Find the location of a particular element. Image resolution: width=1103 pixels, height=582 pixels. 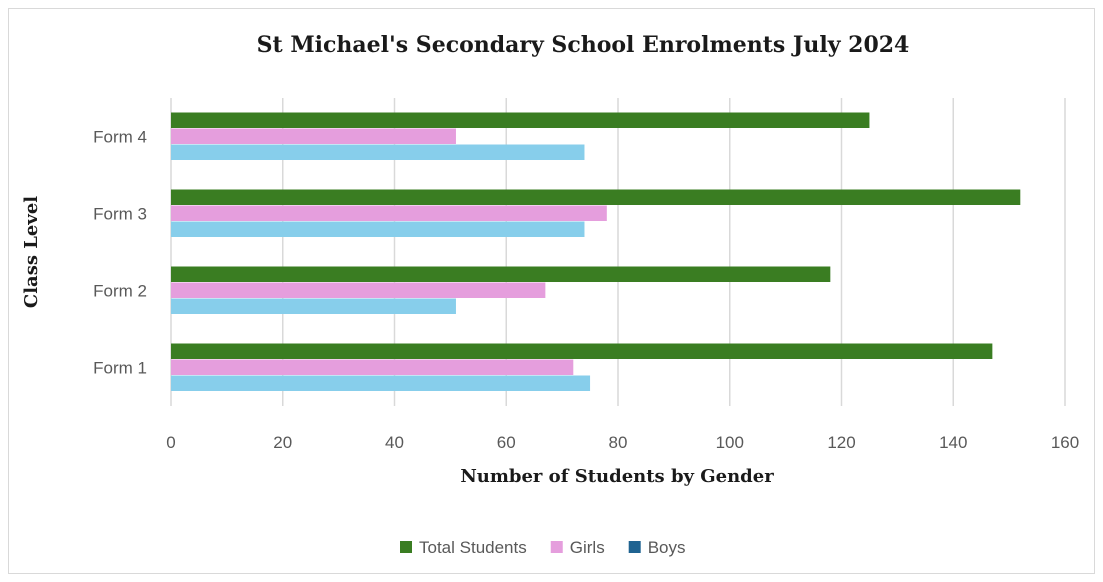

x-tick-label: 20 is located at coordinates (282, 442).